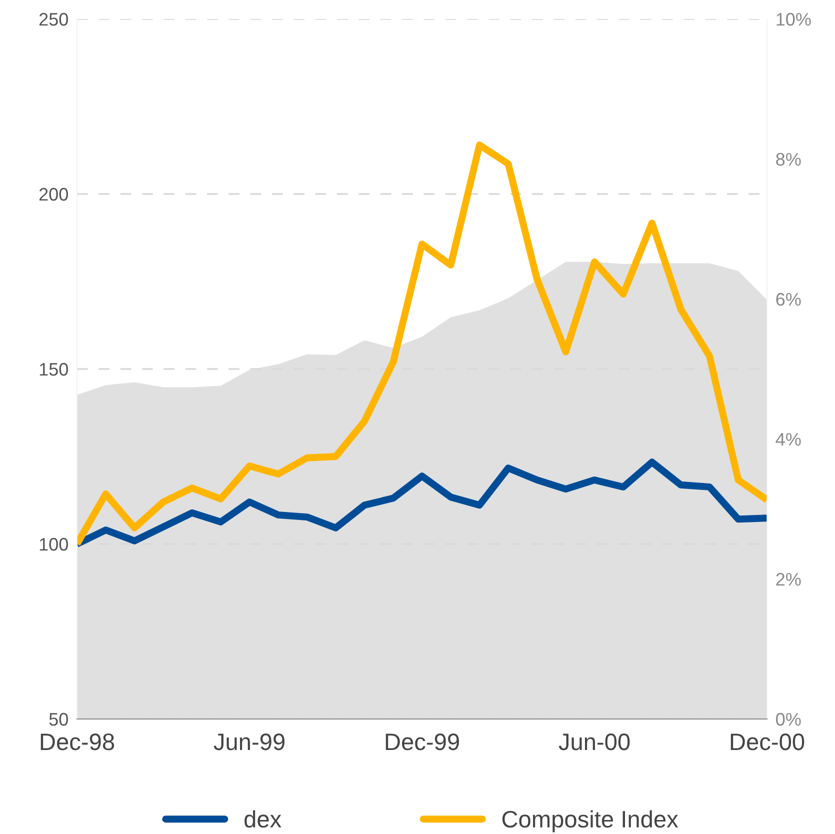 This screenshot has width=835, height=834. Describe the element at coordinates (77, 742) in the screenshot. I see `x-tick-label: Dec-98` at that location.